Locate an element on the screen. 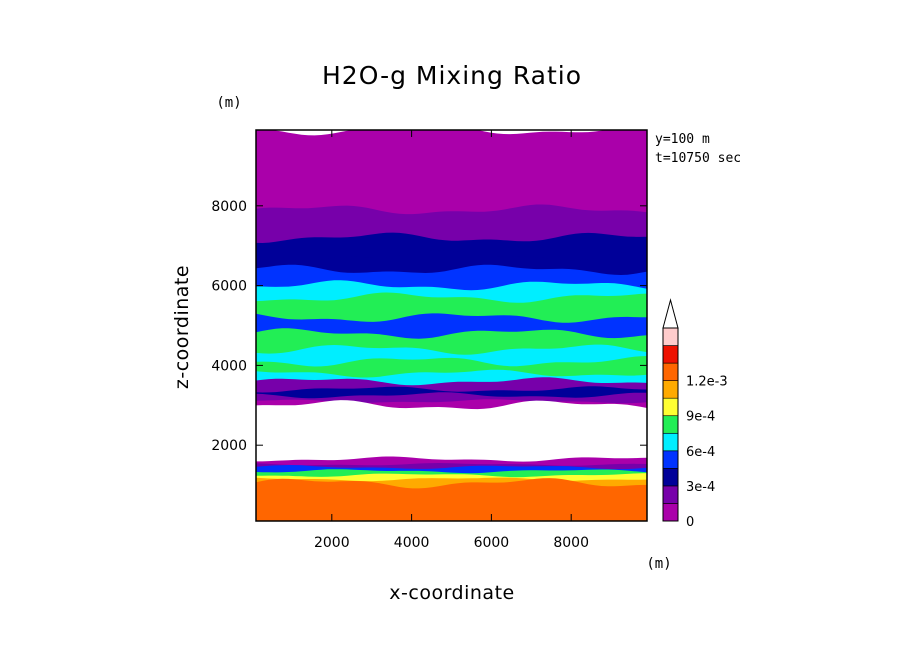 This screenshot has height=654, width=904. x-tick-label: 8000 is located at coordinates (571, 543).